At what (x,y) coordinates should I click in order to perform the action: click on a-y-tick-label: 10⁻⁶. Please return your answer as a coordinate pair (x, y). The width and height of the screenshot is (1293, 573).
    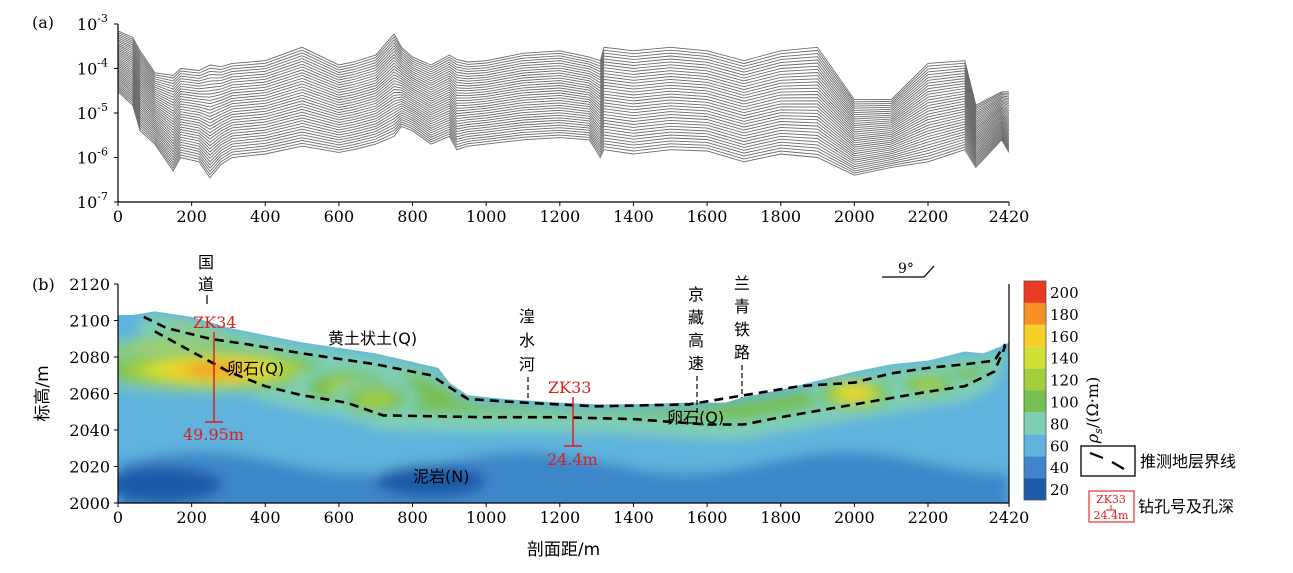
    Looking at the image, I should click on (92, 157).